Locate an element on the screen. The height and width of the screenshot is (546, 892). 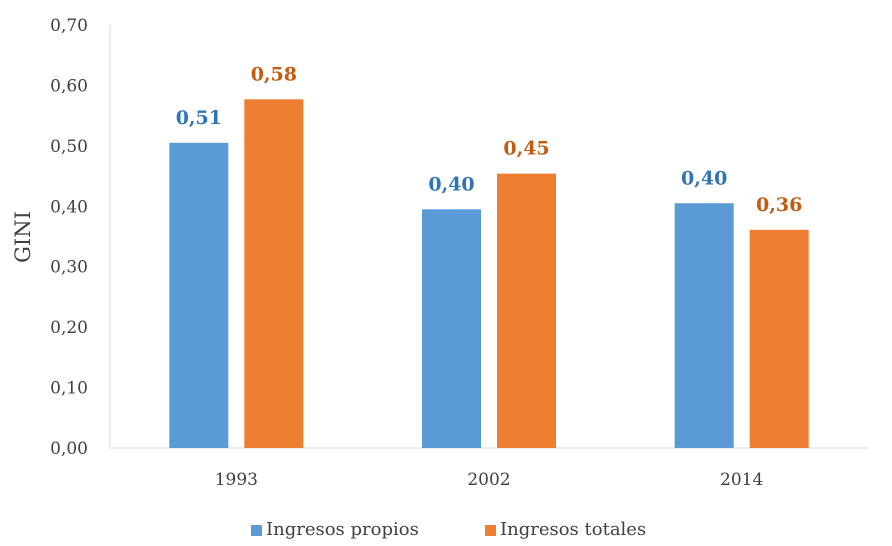
y-tick-label: 0,70 is located at coordinates (69, 26).